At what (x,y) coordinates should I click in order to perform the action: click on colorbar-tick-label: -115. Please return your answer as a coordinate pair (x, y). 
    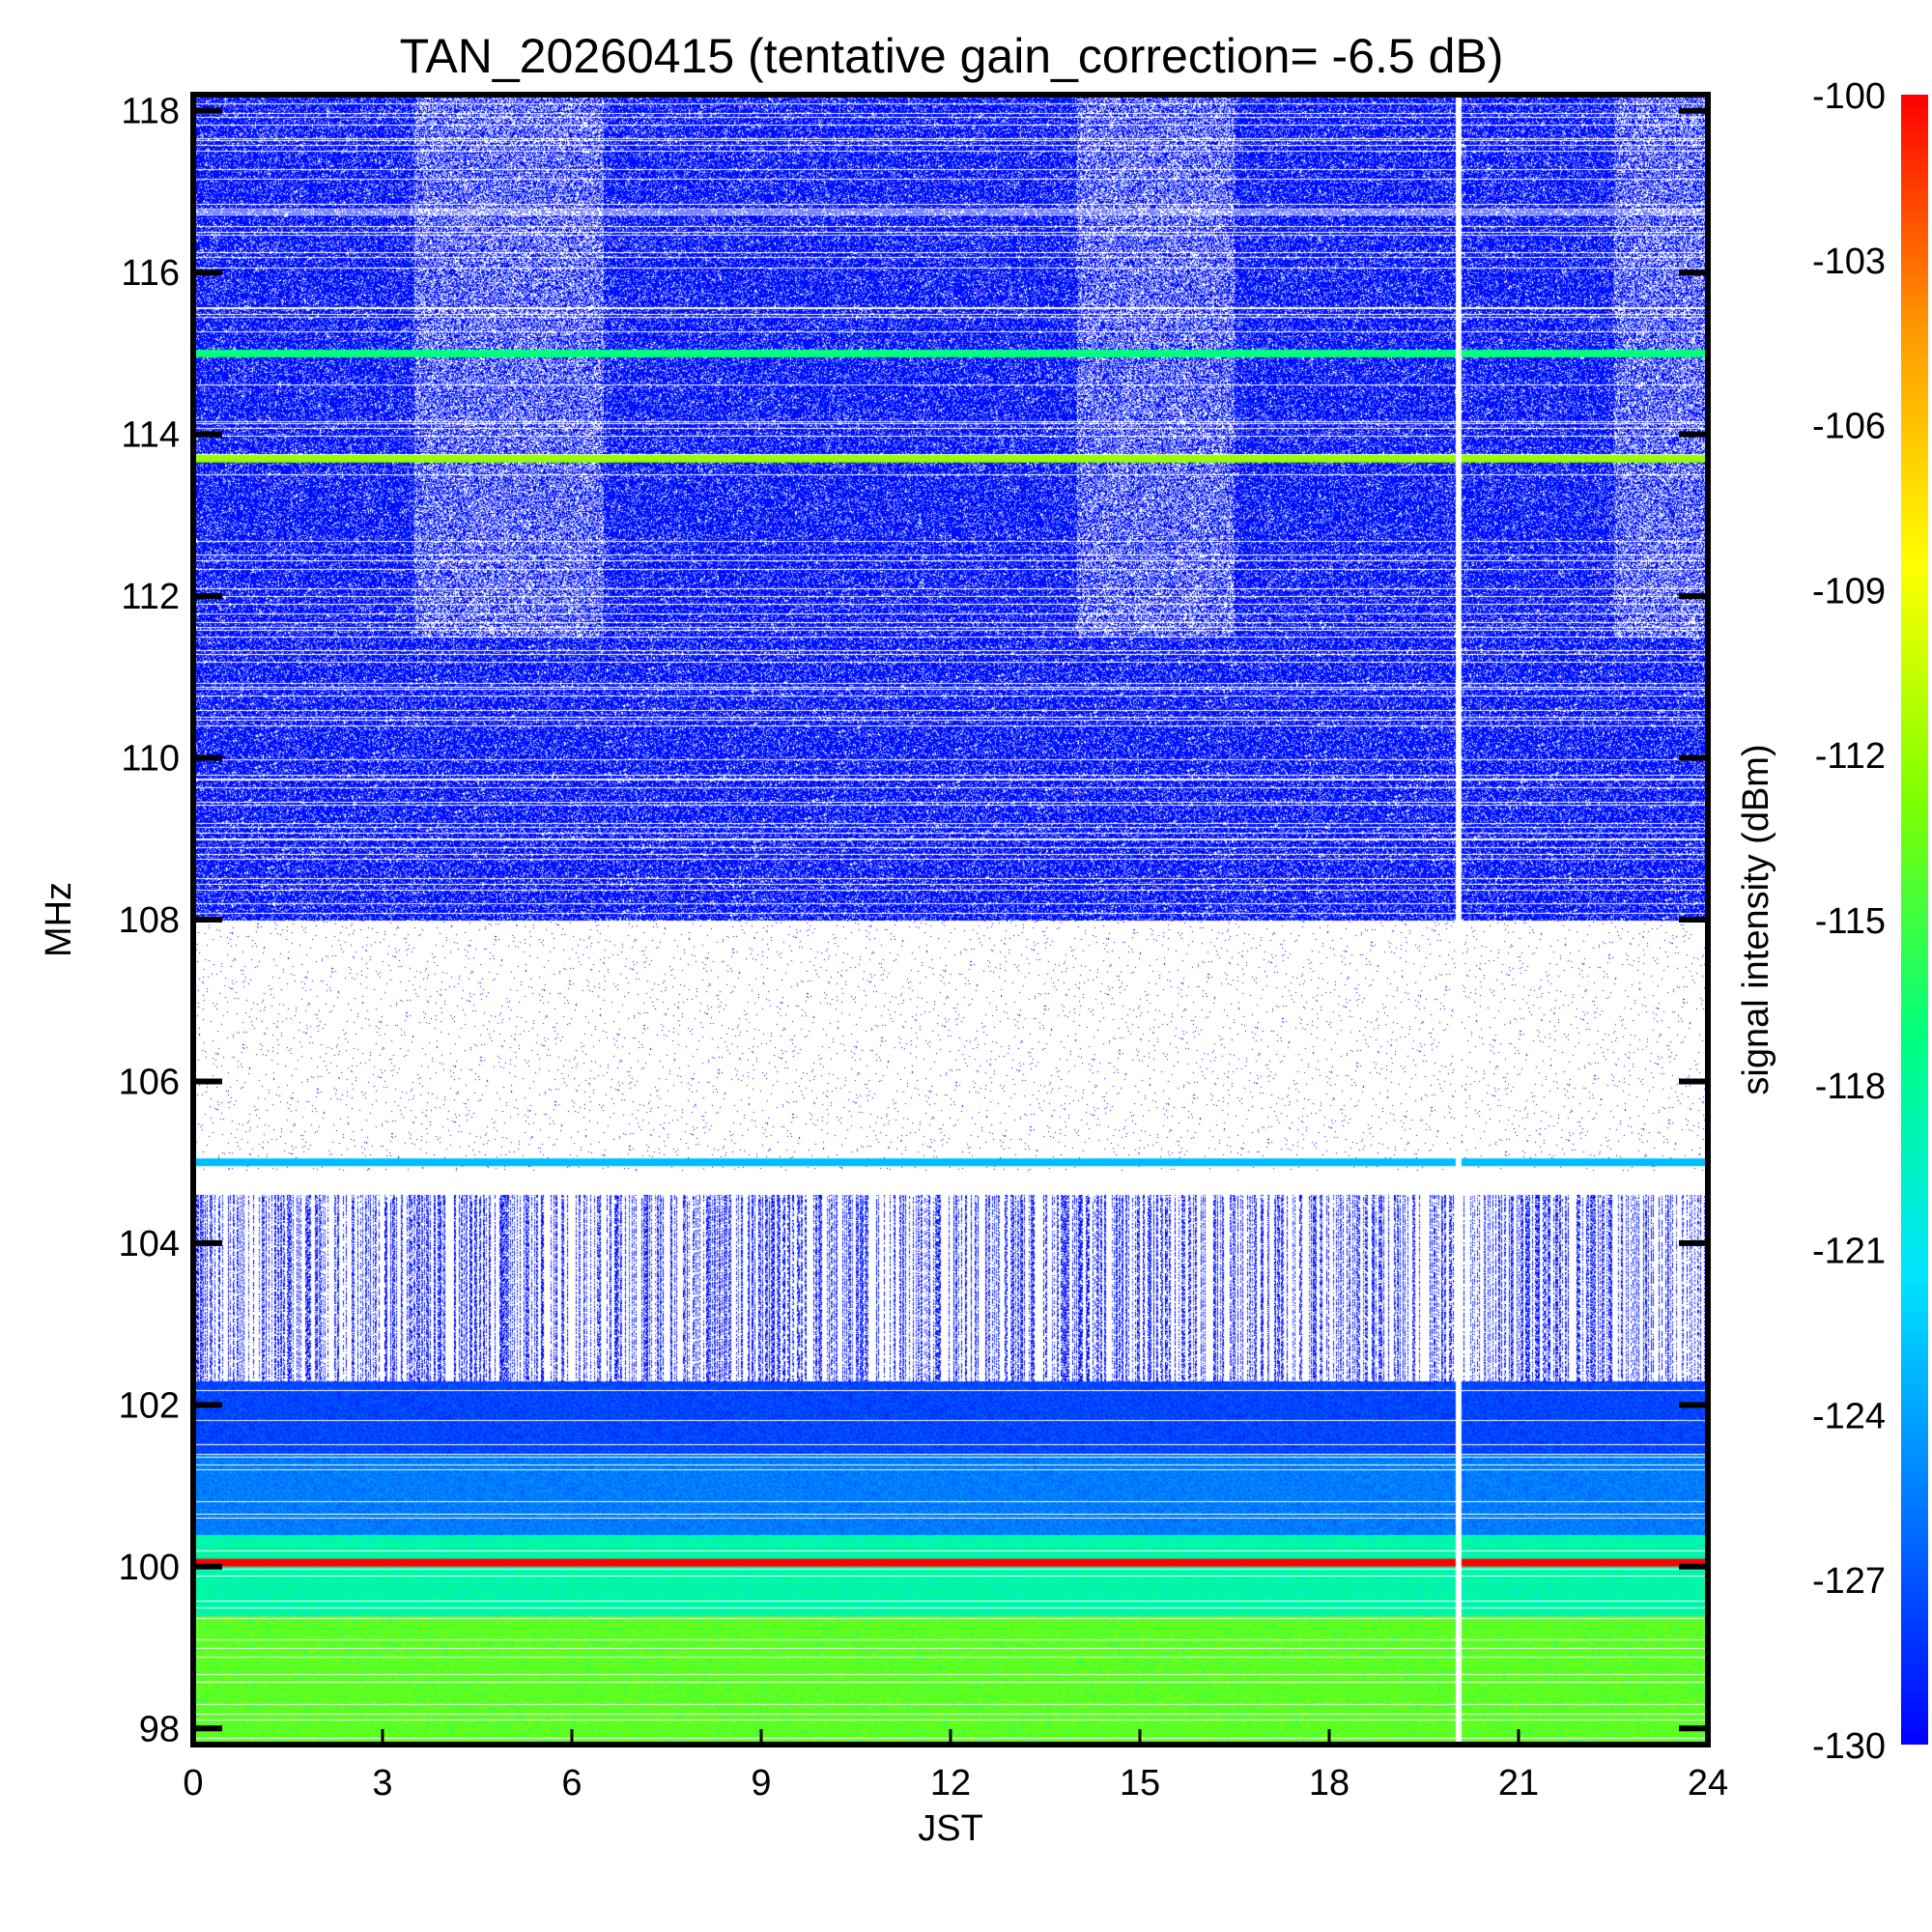
    Looking at the image, I should click on (1850, 921).